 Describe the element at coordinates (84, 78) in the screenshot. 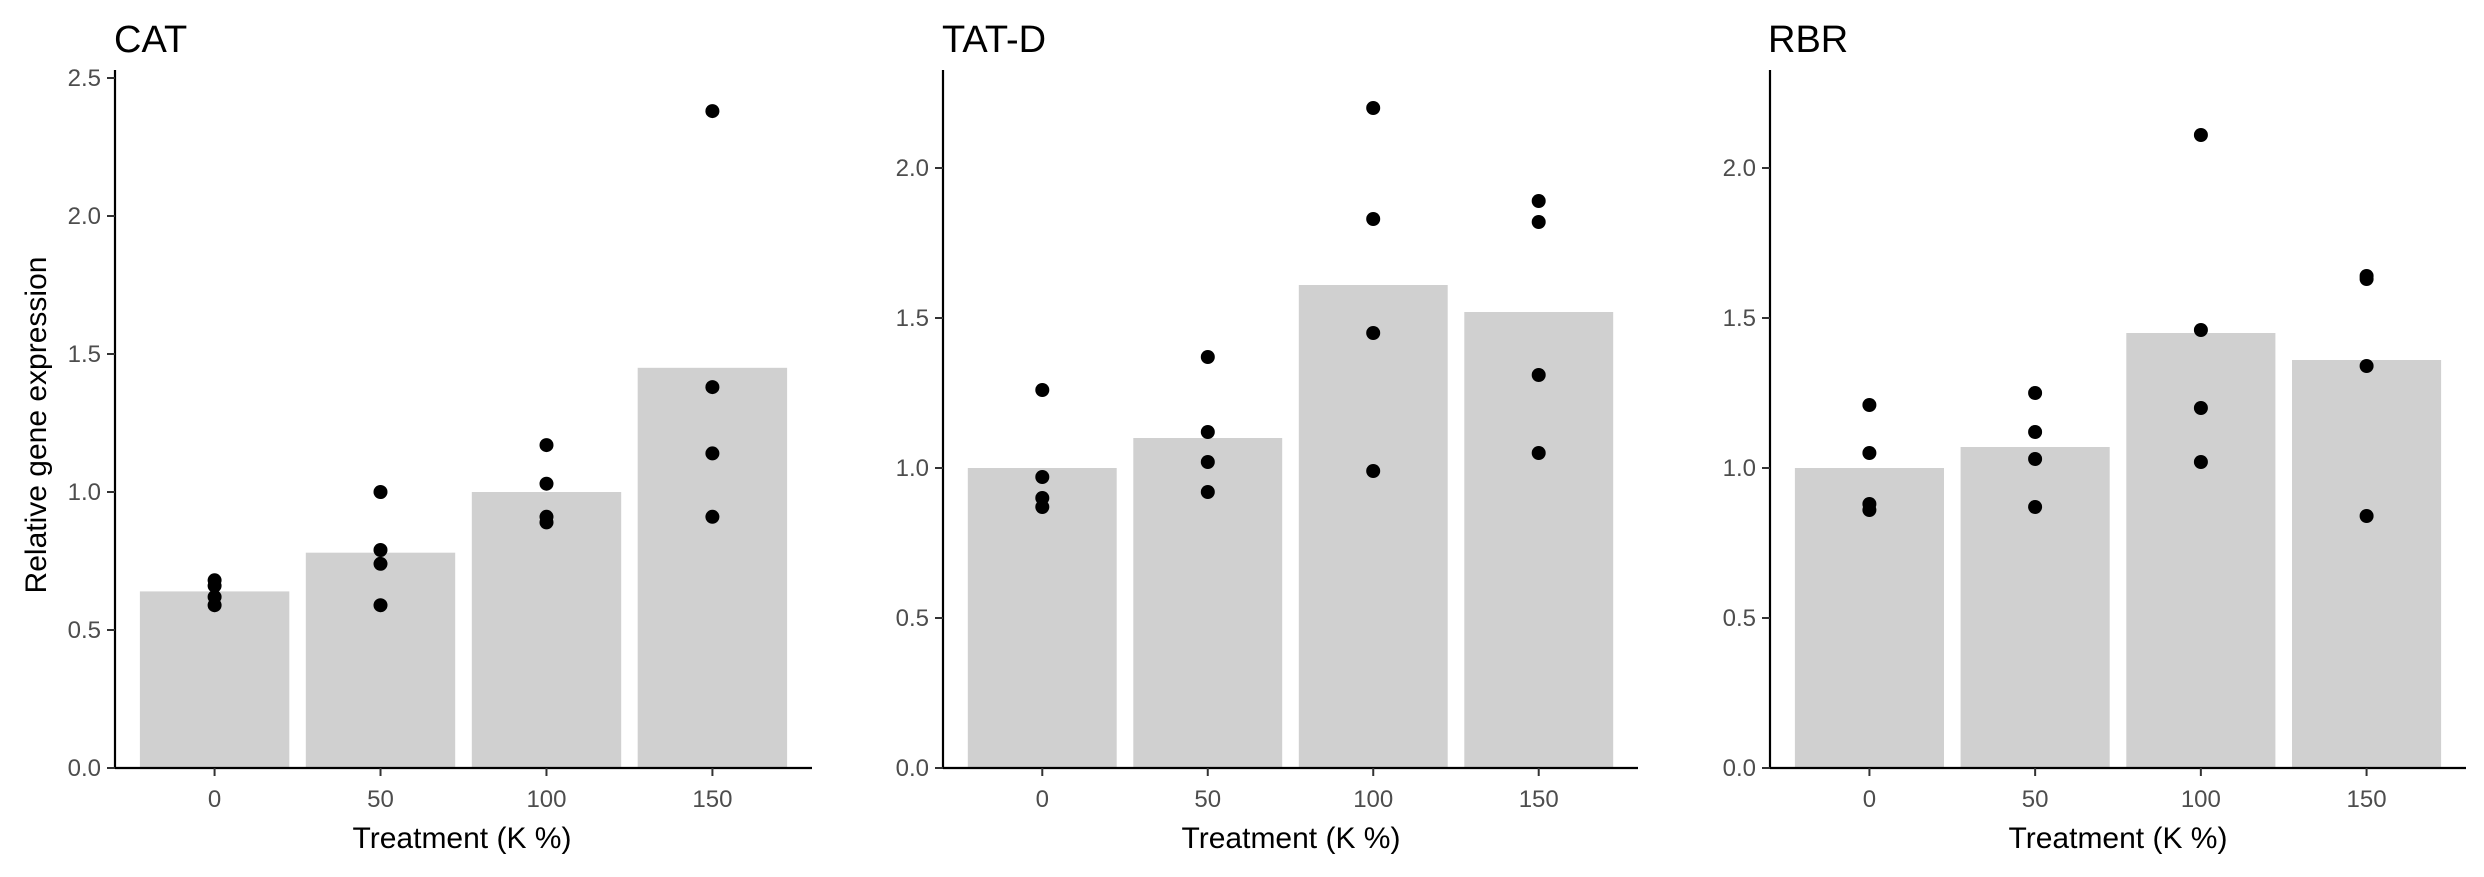

I see `y-tick-label: 2.5` at that location.